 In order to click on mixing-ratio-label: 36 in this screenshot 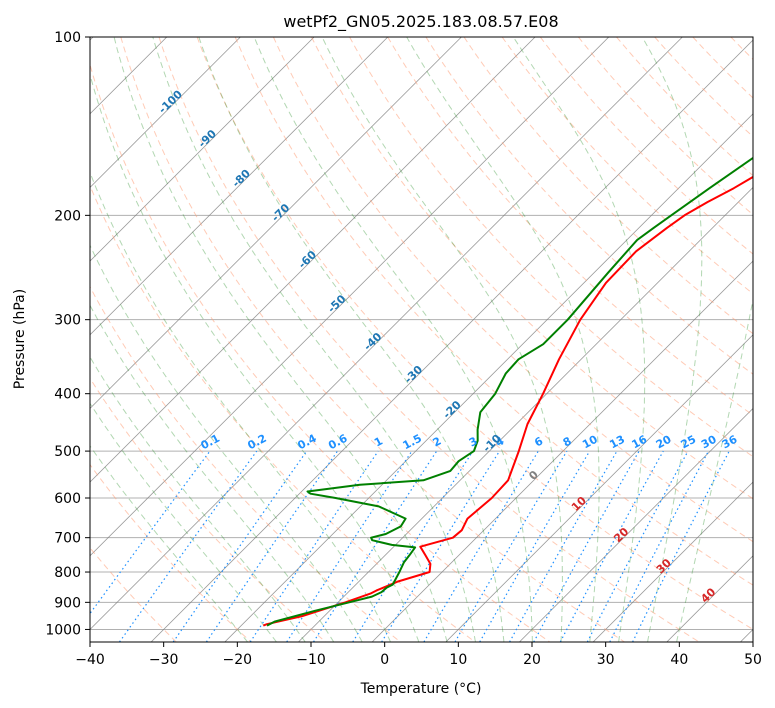, I will do `click(730, 442)`.